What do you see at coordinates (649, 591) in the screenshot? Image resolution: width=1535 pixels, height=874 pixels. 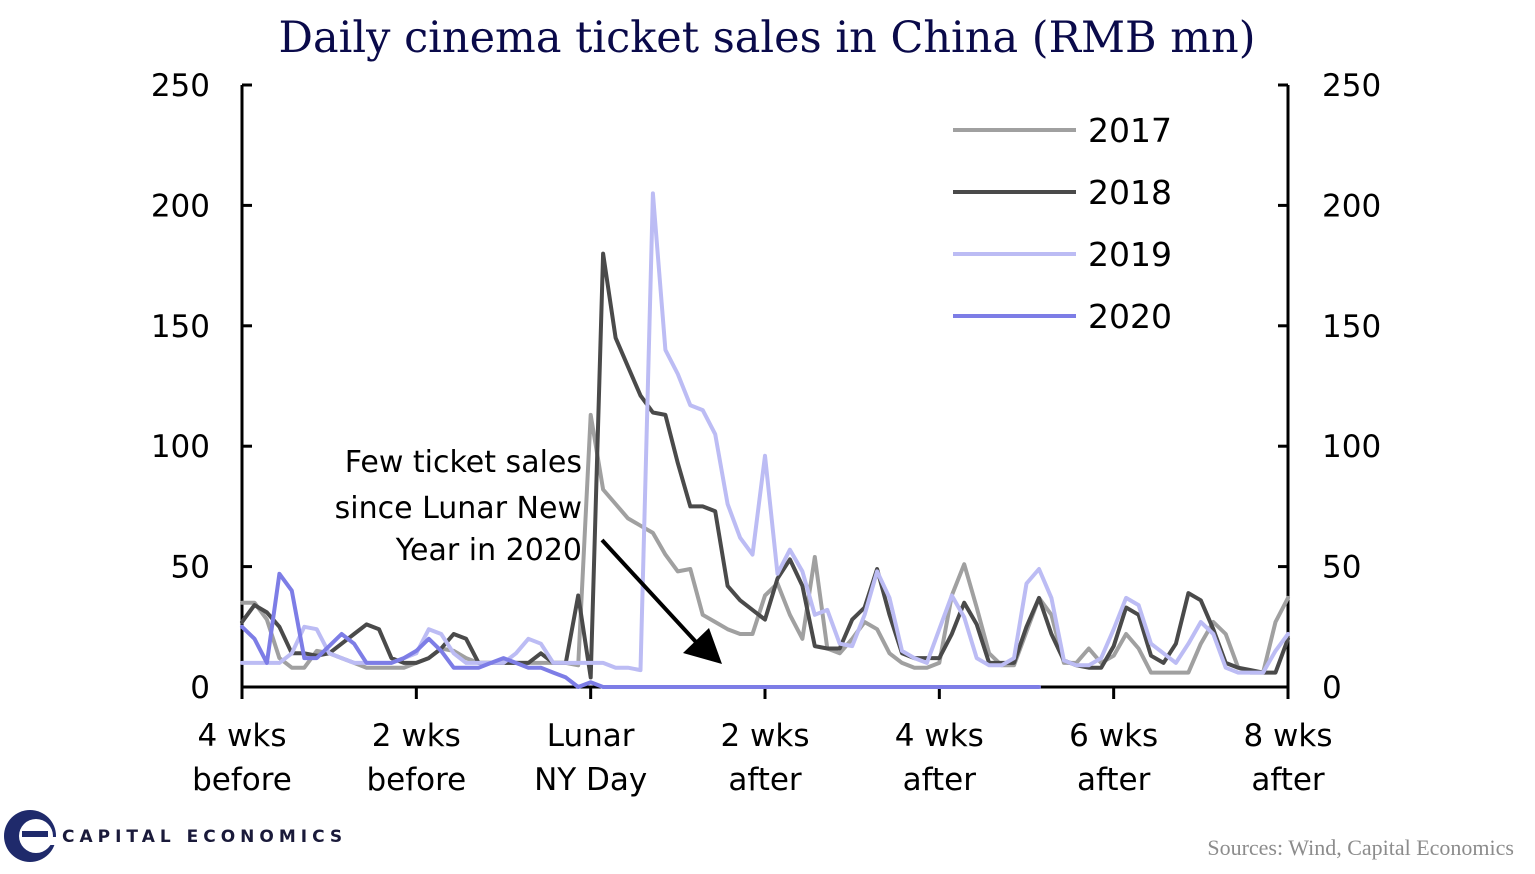 I see `annotation-arrow-shaft` at bounding box center [649, 591].